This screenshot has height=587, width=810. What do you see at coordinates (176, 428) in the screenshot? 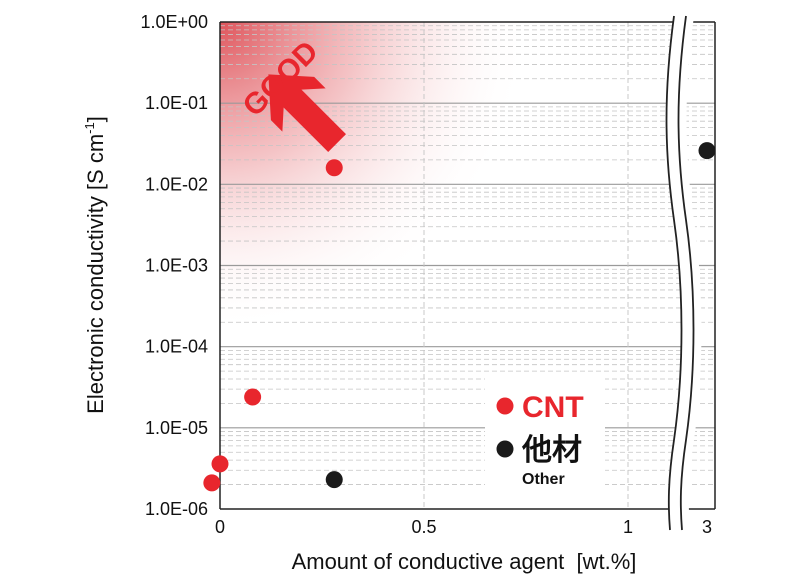
I see `y-tick-label: 1.0E-05` at bounding box center [176, 428].